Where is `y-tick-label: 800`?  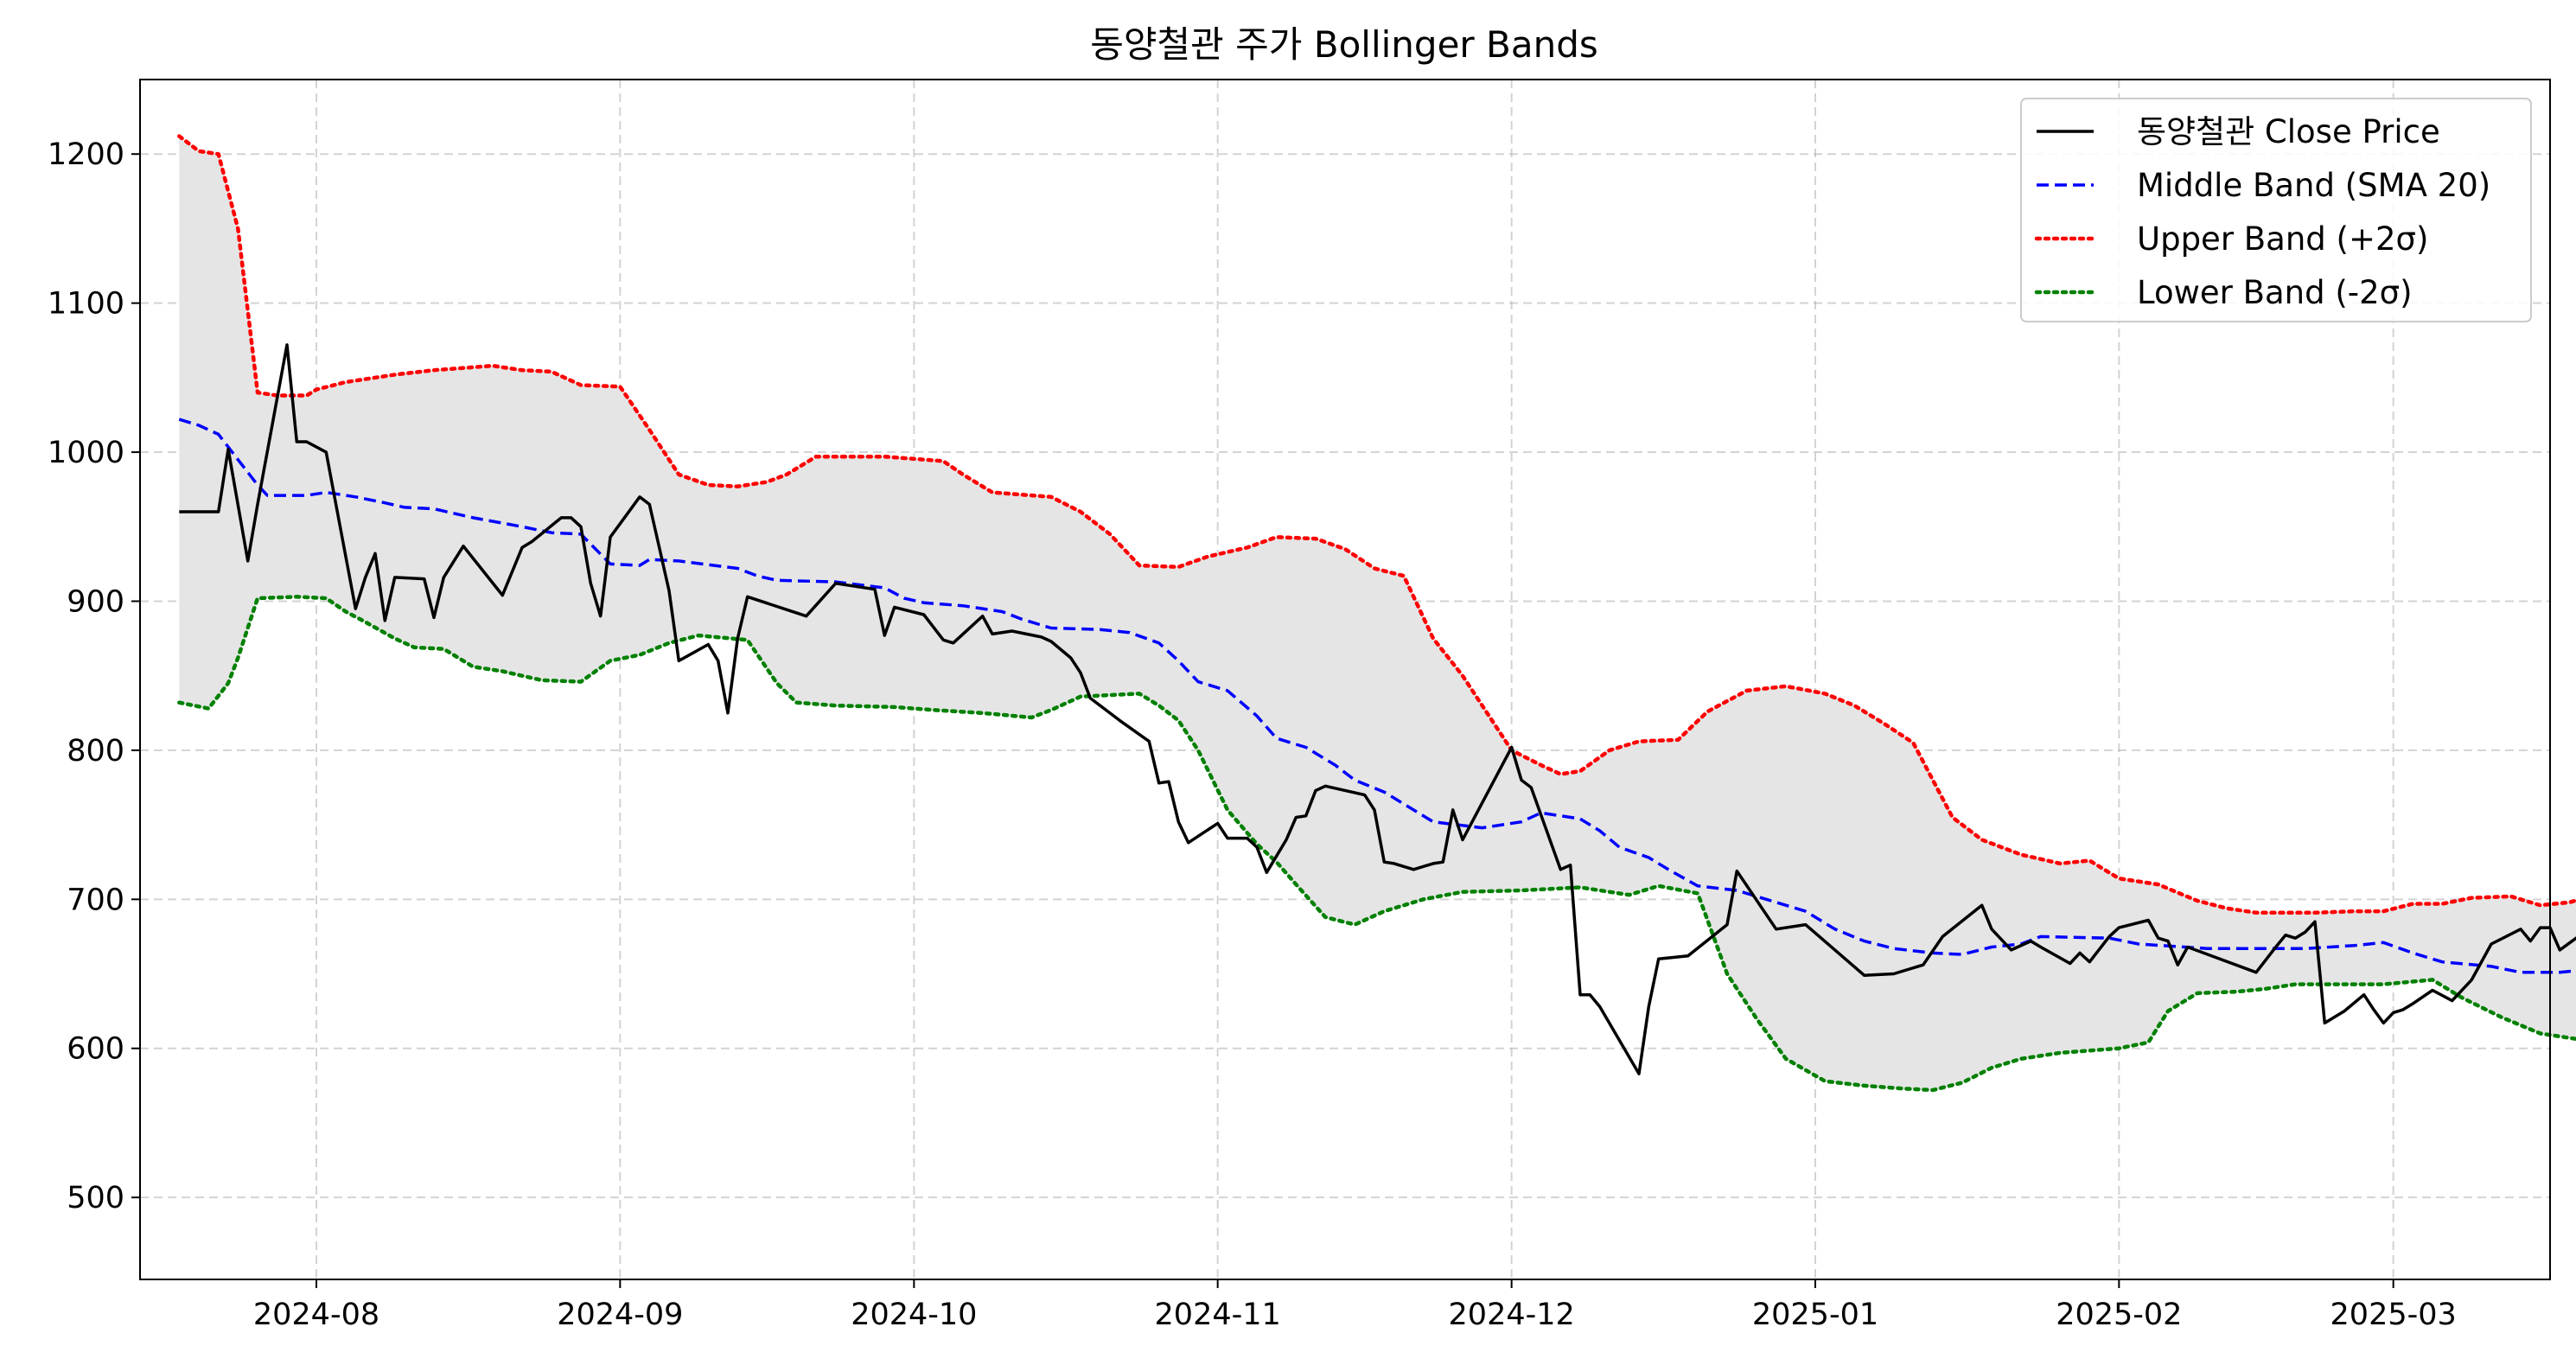
y-tick-label: 800 is located at coordinates (95, 751).